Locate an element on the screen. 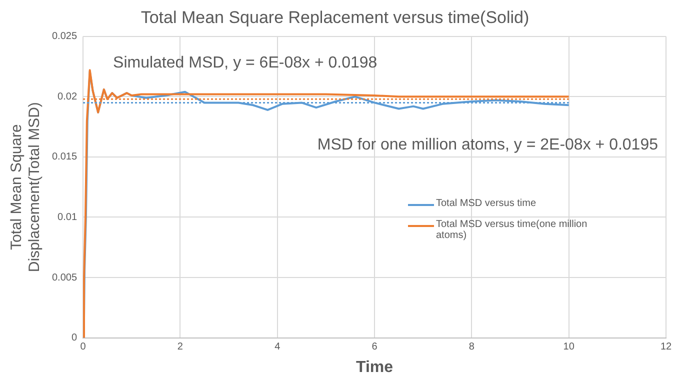 Image resolution: width=694 pixels, height=381 pixels. y-tick-label: 0.02 is located at coordinates (68, 96).